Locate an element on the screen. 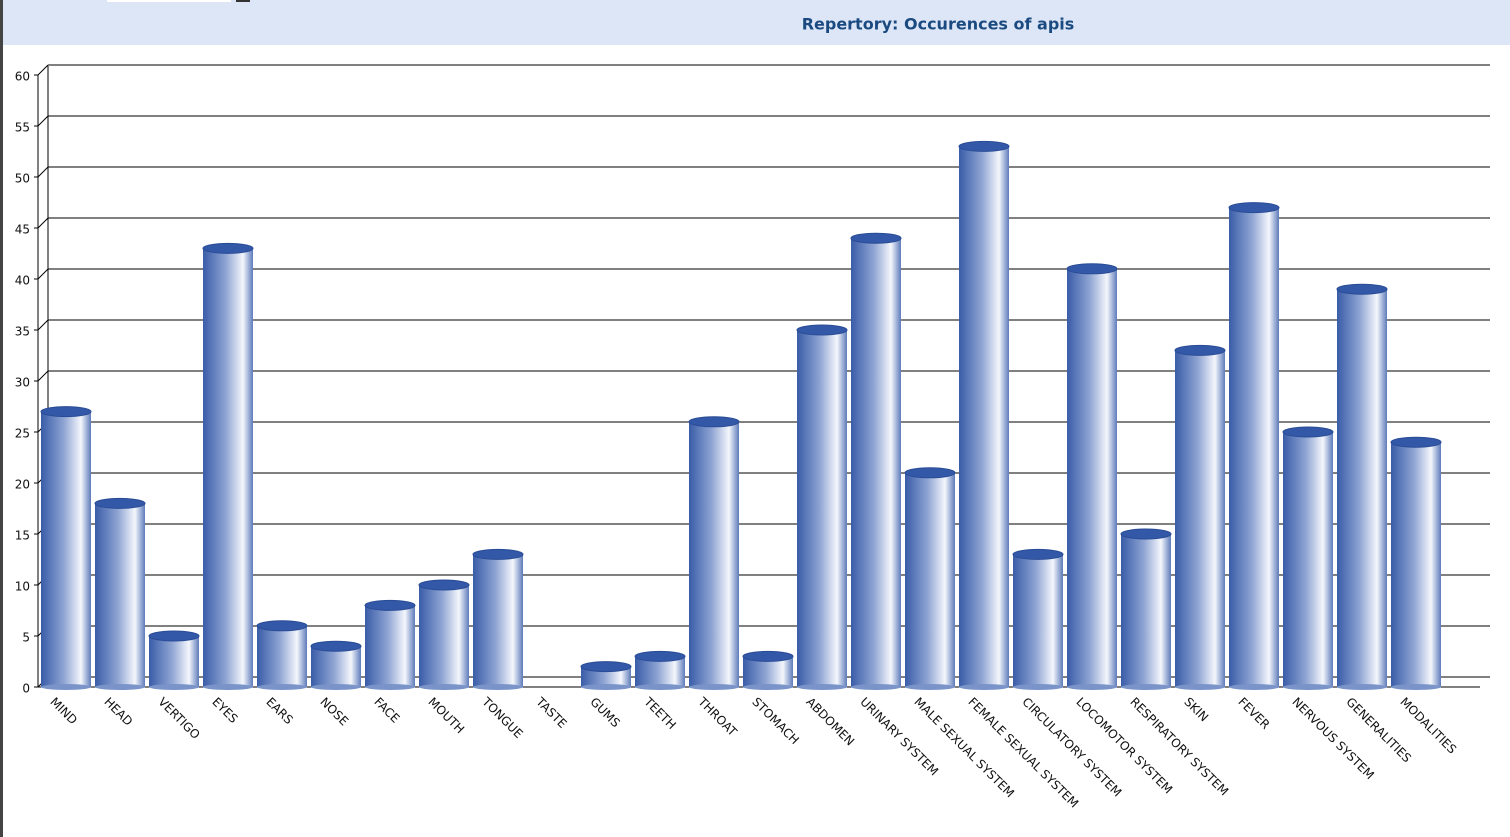 This screenshot has height=837, width=1510. chart-title: Repertory: Occurences of apis is located at coordinates (938, 24).